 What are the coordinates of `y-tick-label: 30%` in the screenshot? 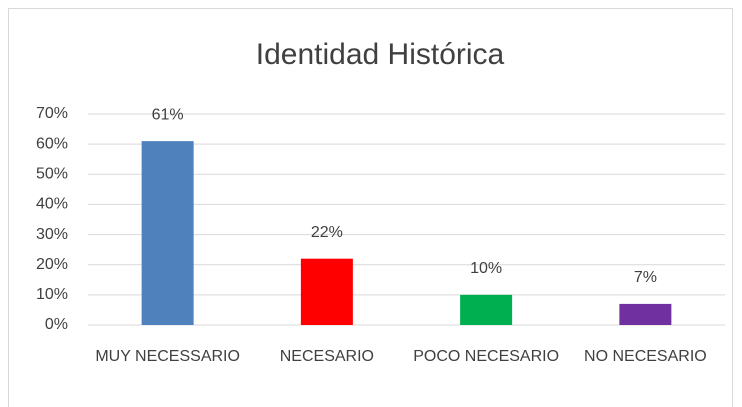 It's located at (52, 234).